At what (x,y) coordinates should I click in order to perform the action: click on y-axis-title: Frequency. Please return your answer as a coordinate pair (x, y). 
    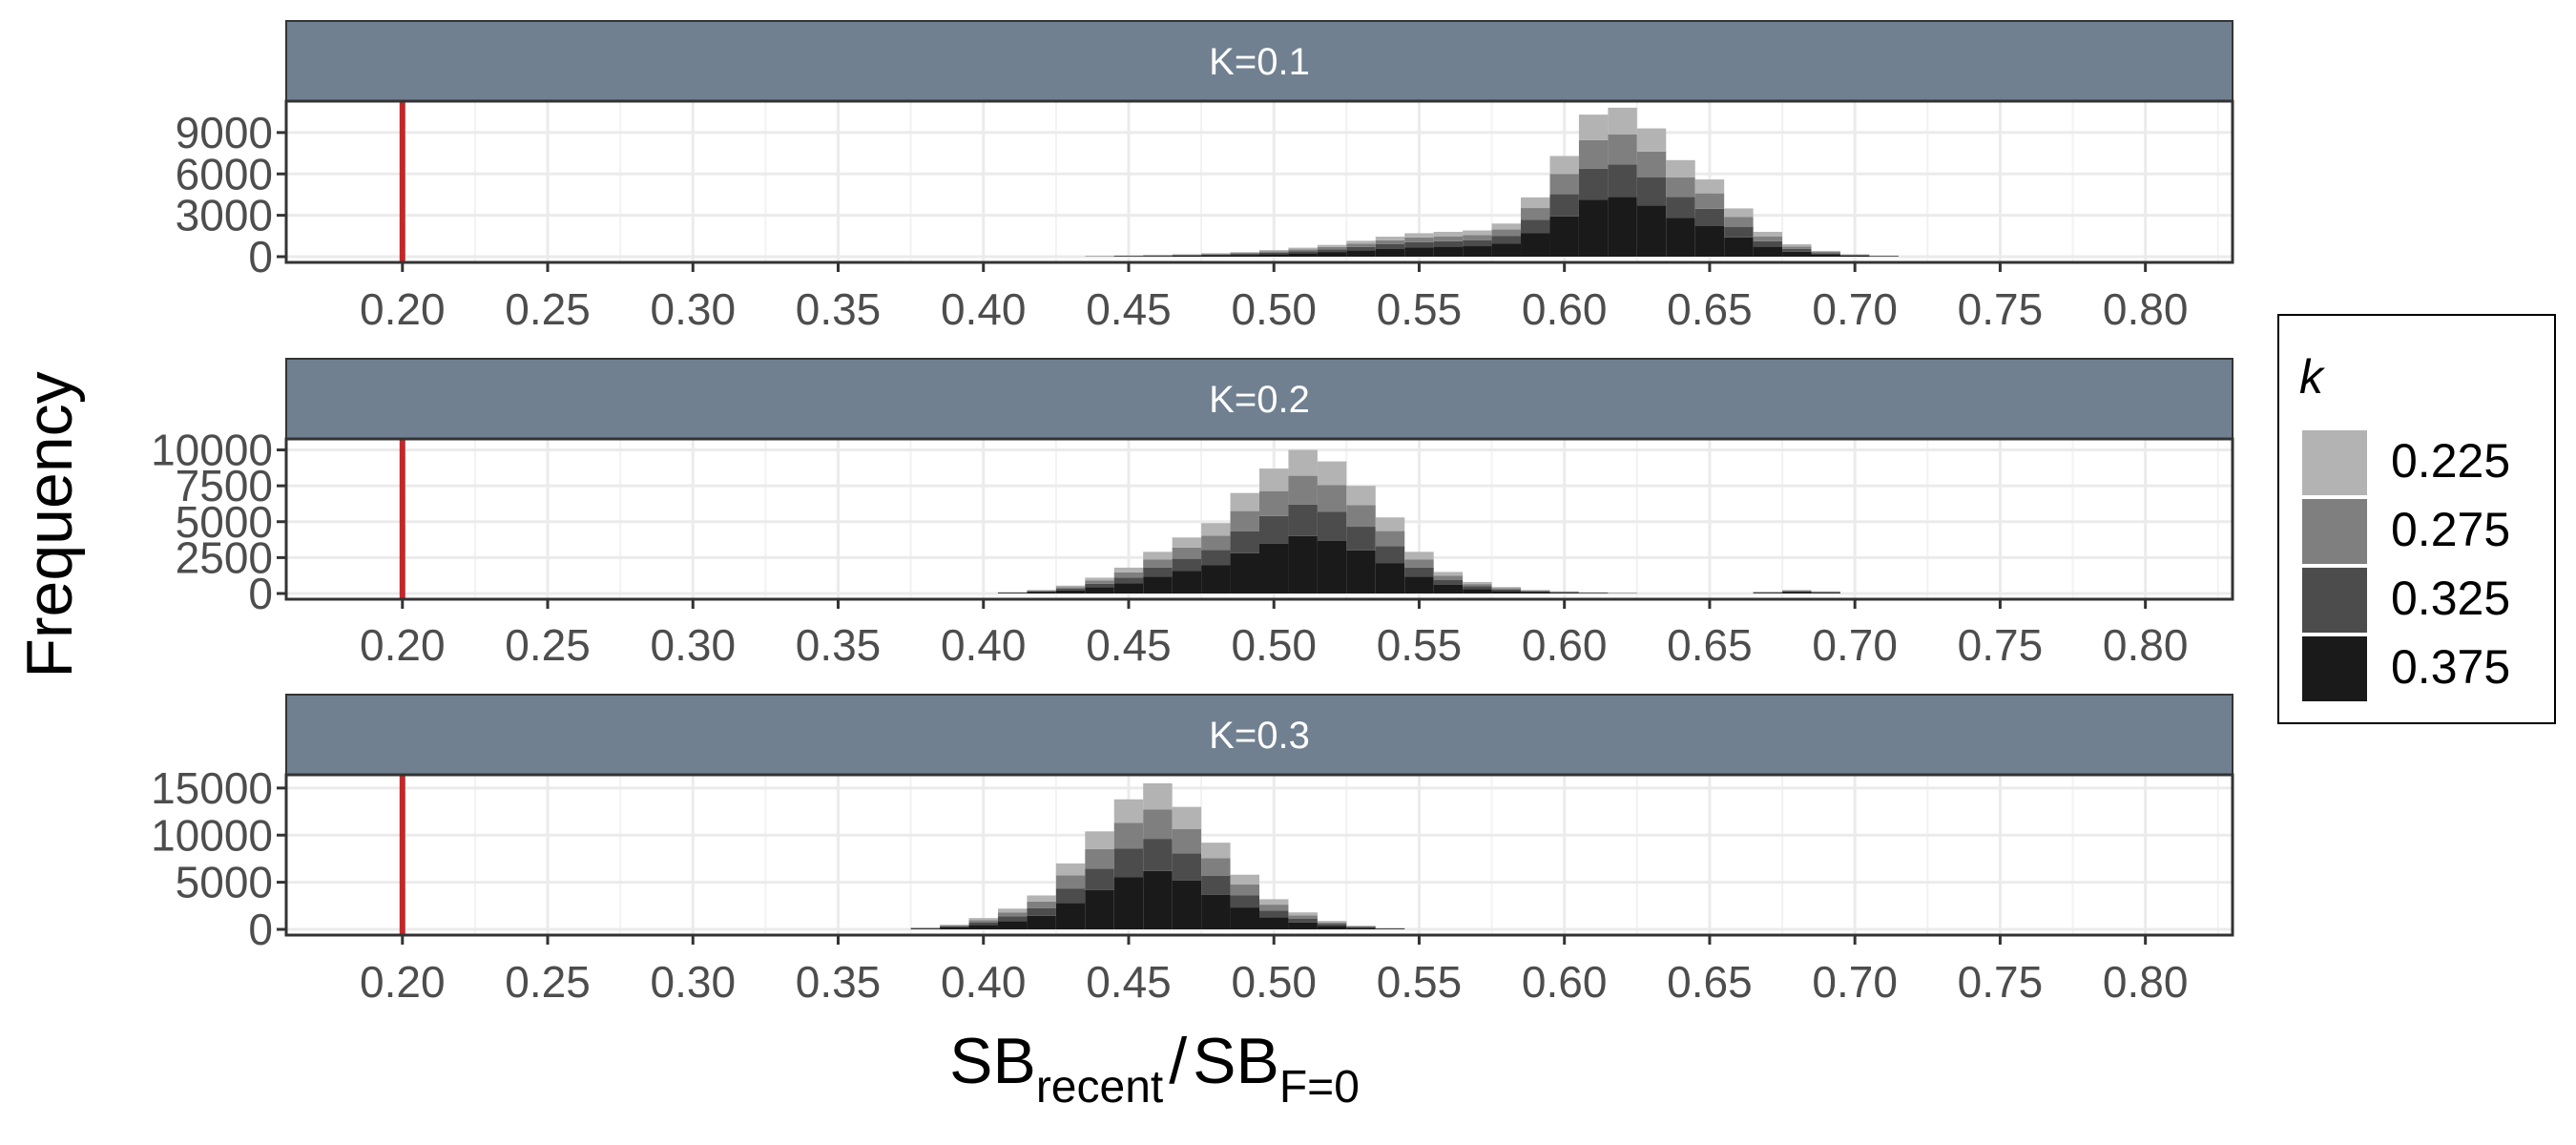
    Looking at the image, I should click on (49, 524).